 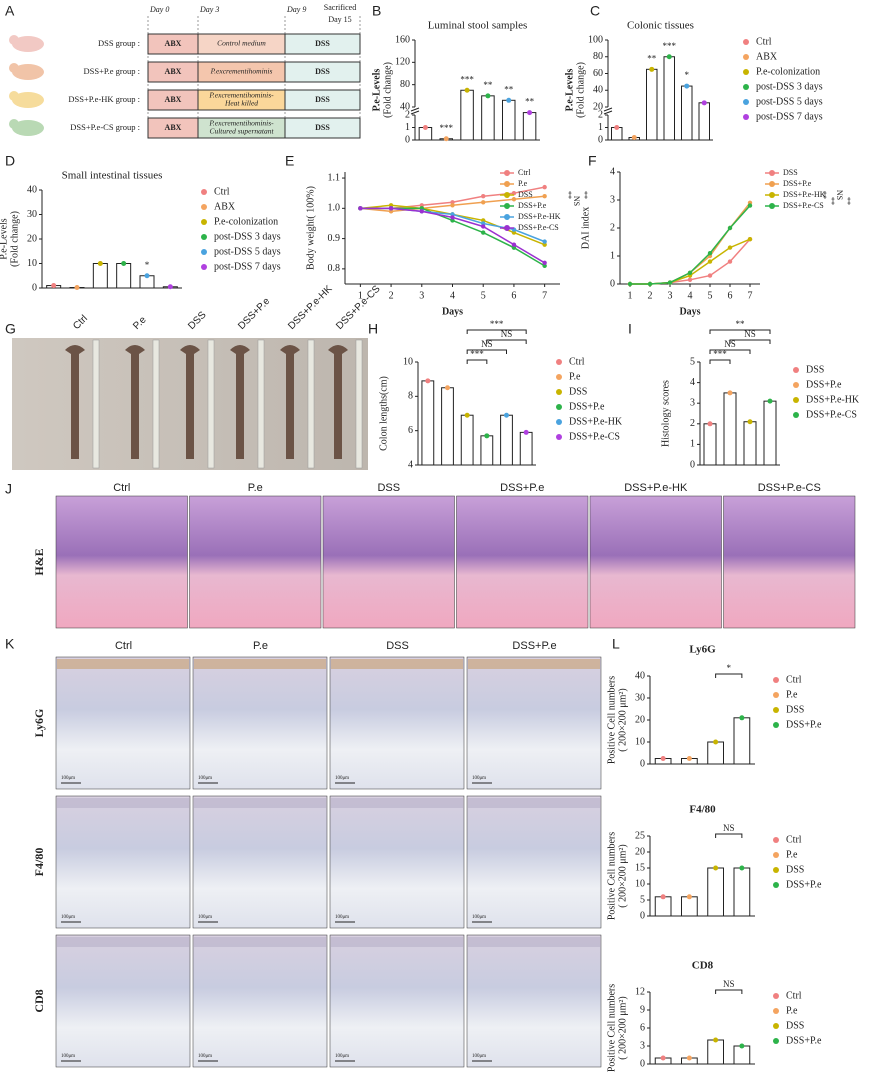 I want to click on row-label: CD8, so click(x=39, y=1000).